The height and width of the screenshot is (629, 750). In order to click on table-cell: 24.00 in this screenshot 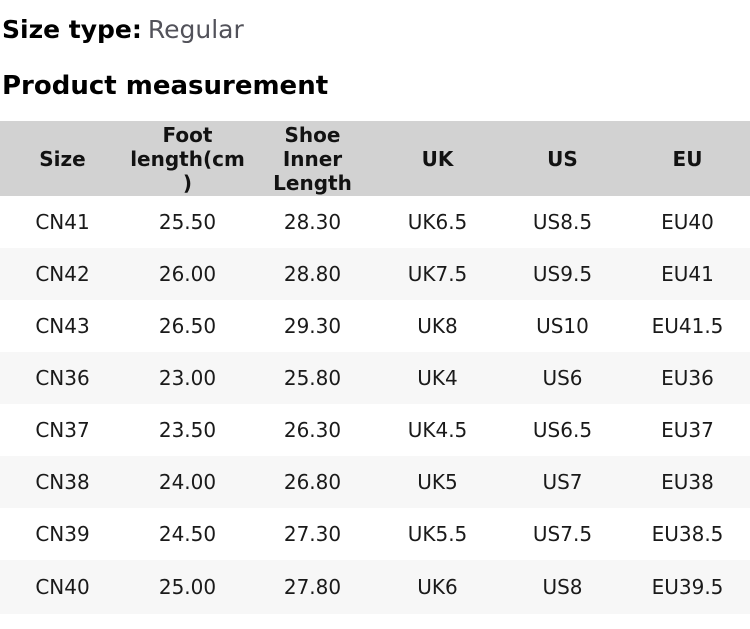, I will do `click(187, 482)`.